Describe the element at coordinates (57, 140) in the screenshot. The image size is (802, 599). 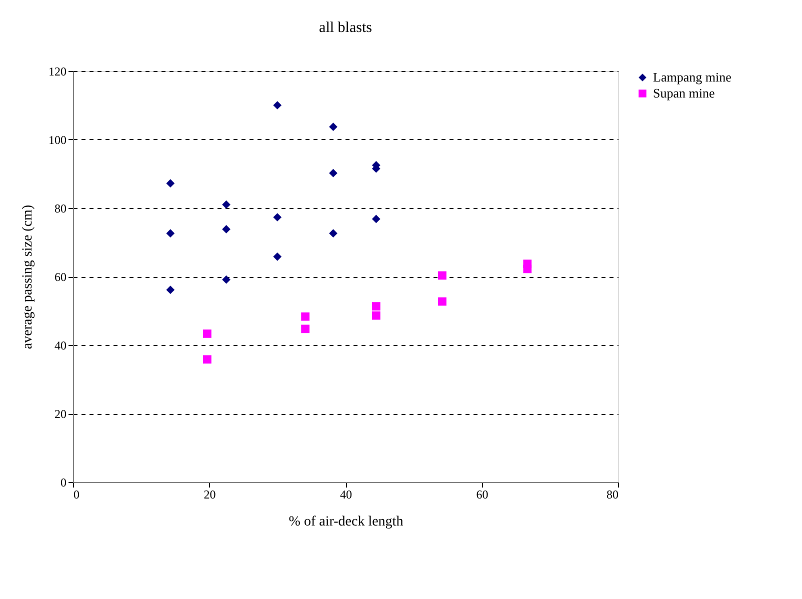
I see `y-tick-label: 100` at that location.